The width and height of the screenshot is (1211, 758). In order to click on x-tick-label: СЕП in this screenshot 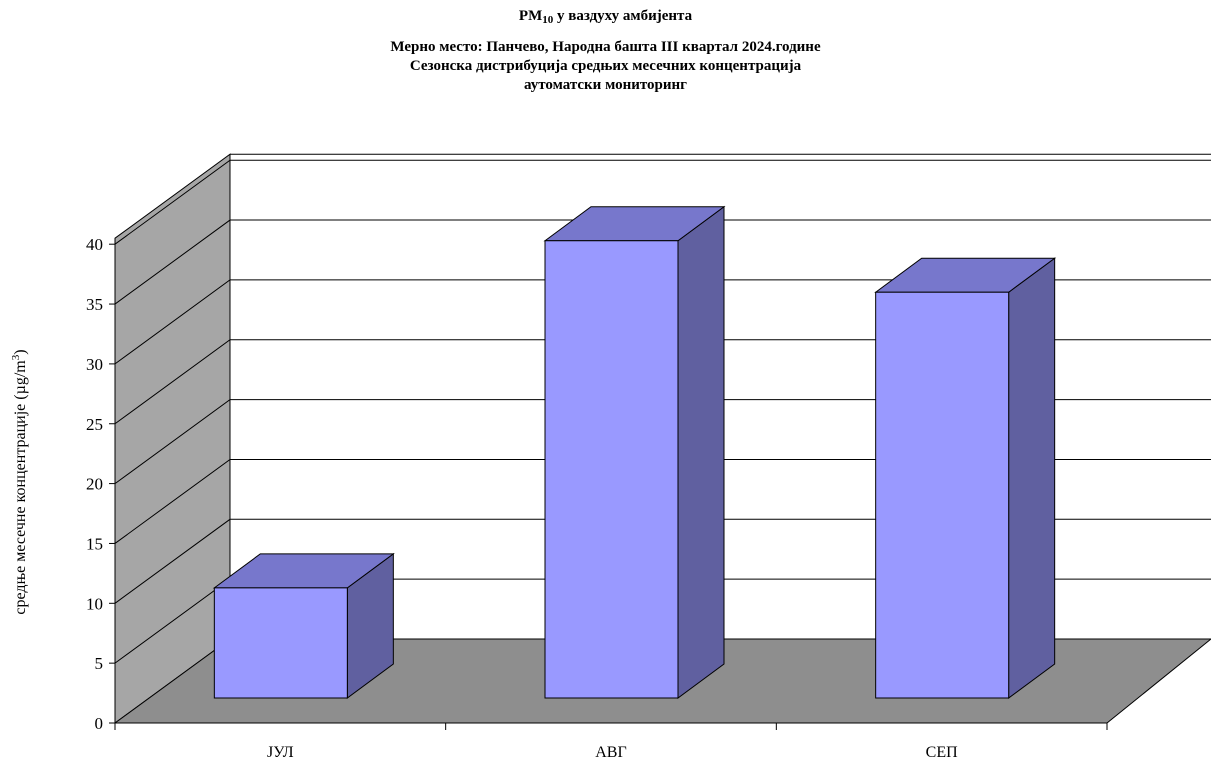, I will do `click(942, 751)`.